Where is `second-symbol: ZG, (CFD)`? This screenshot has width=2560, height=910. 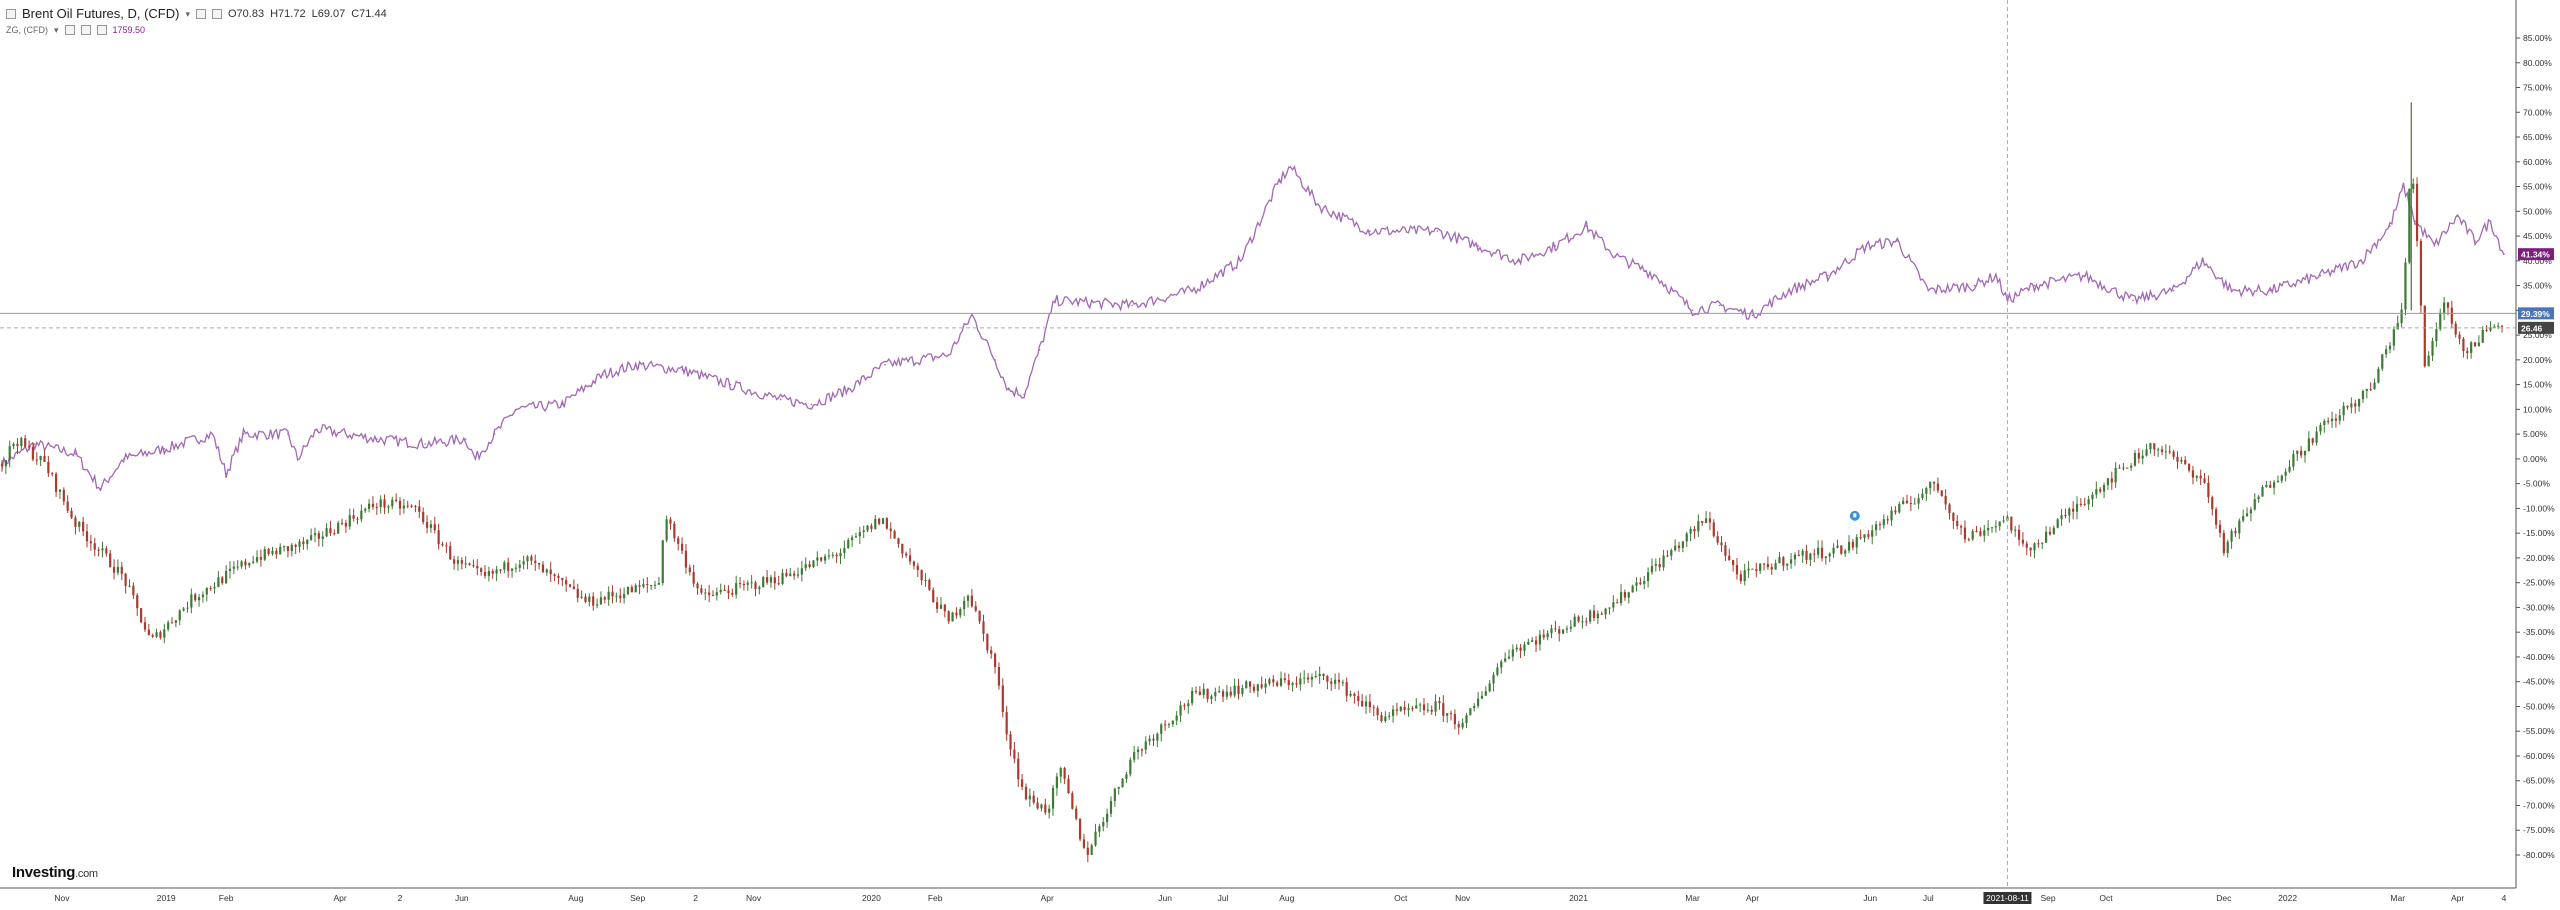 second-symbol: ZG, (CFD) is located at coordinates (27, 30).